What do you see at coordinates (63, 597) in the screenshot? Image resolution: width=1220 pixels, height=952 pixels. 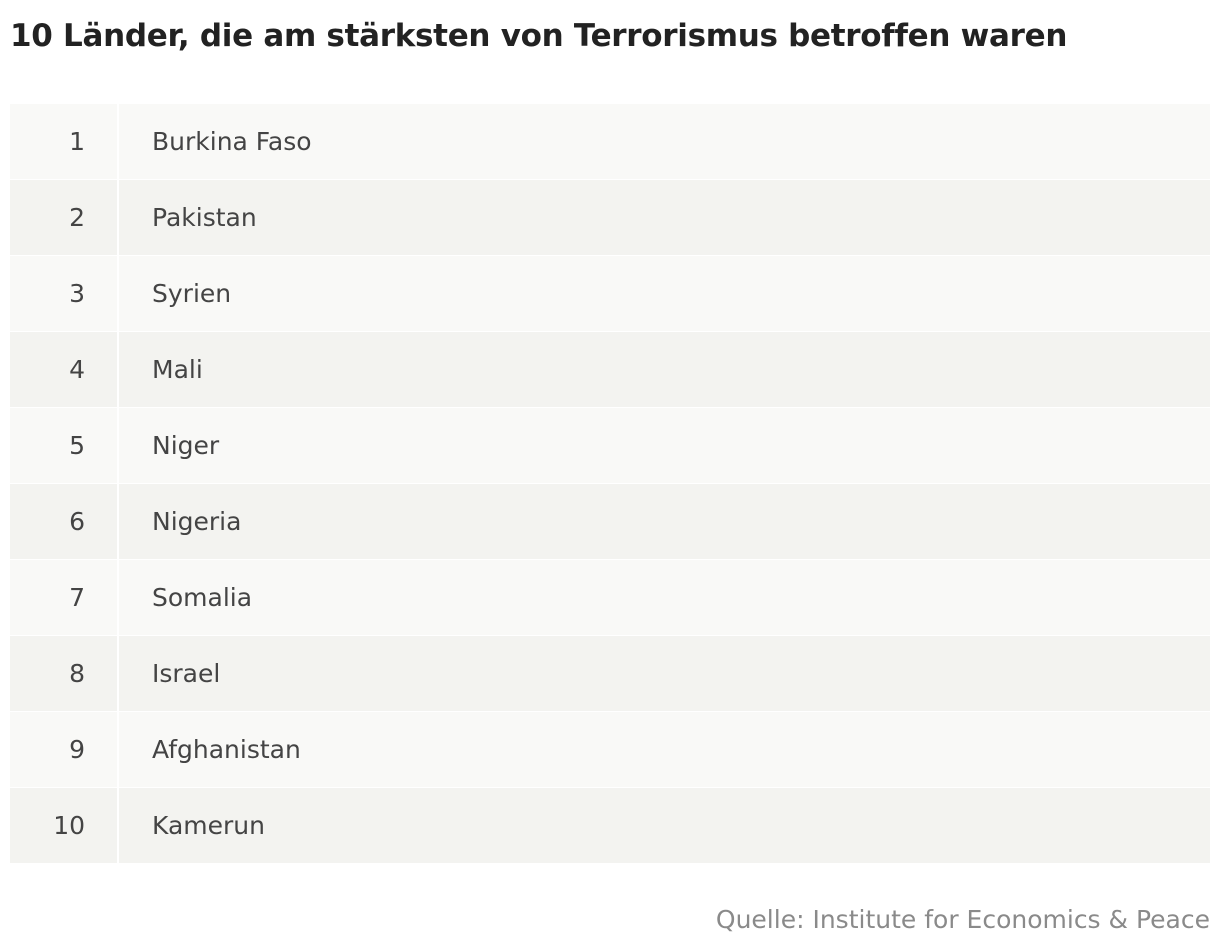 I see `rank-cell: 7` at bounding box center [63, 597].